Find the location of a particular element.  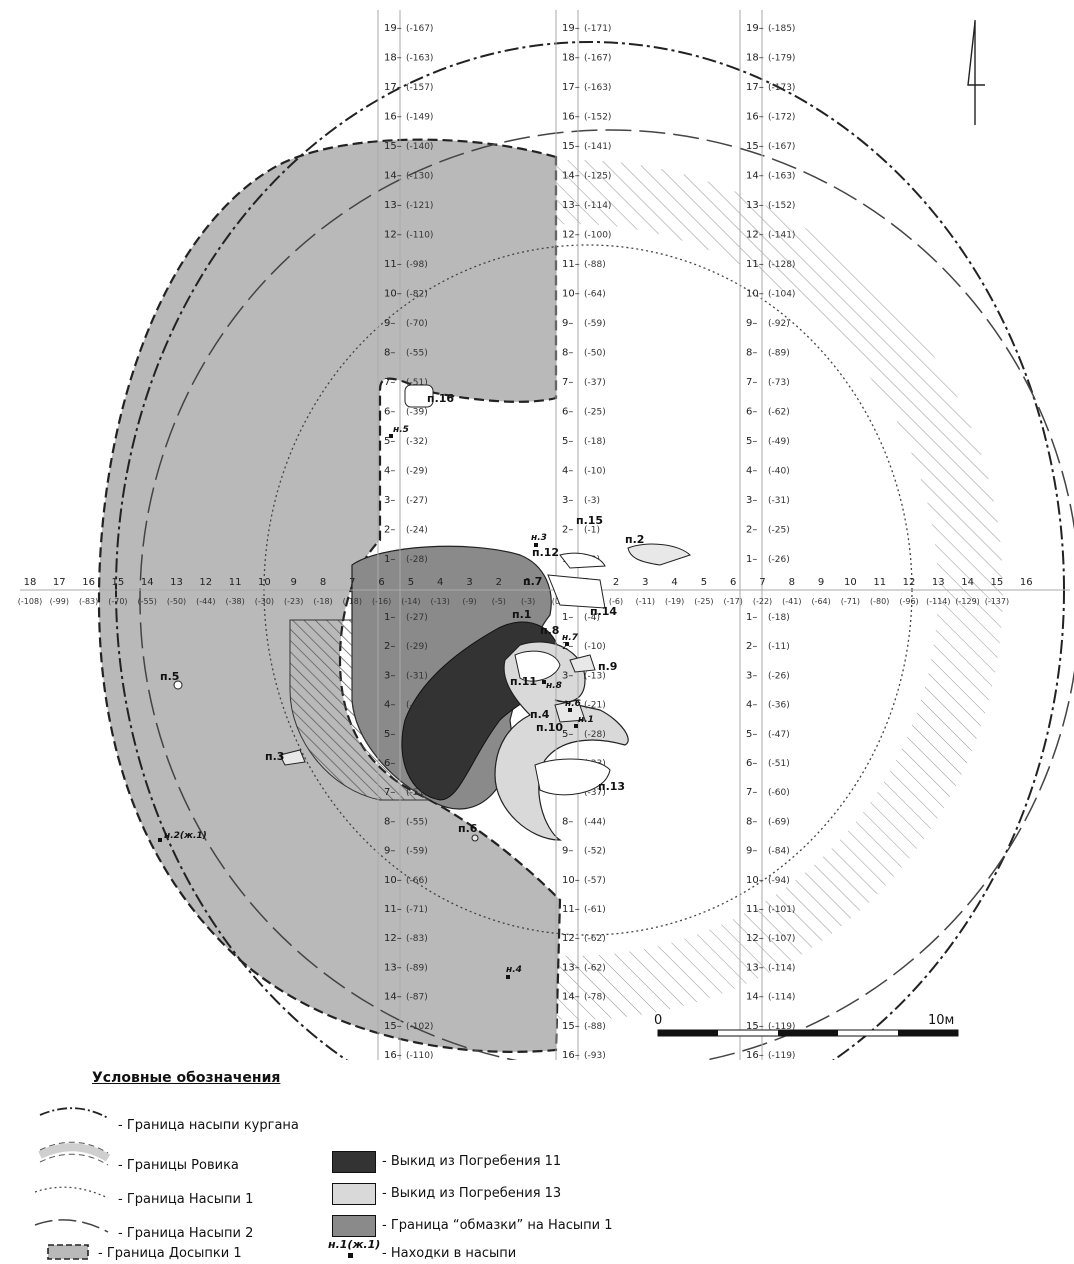

col-c-value: (-152) is located at coordinates (781, 206).